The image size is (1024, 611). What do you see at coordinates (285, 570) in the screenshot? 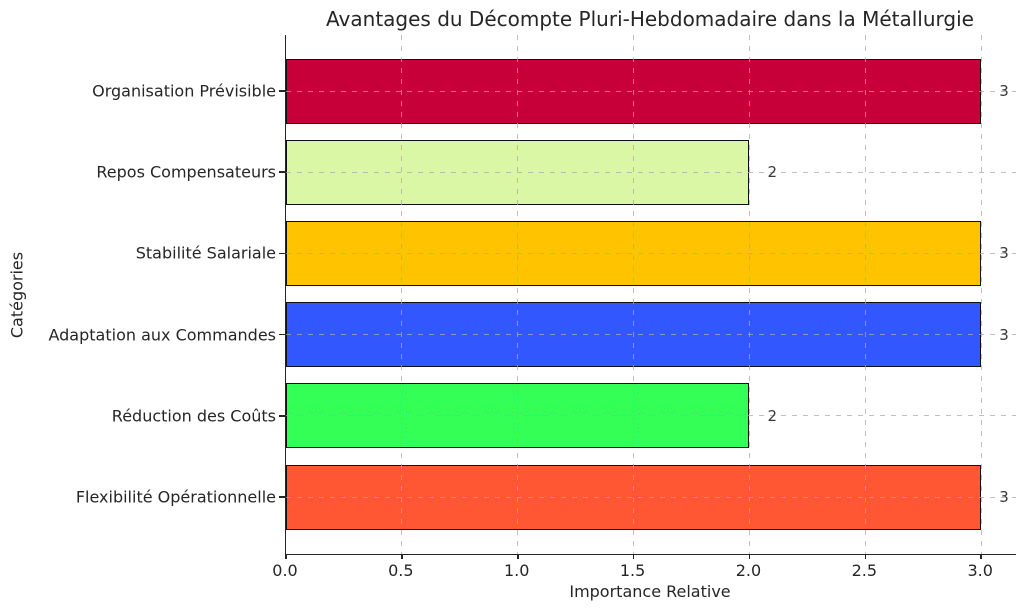
I see `x-tick-label: 0.0` at bounding box center [285, 570].